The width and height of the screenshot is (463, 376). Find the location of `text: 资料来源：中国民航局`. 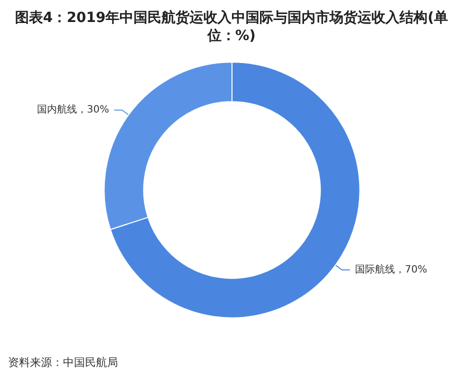

text: 资料来源：中国民航局 is located at coordinates (63, 362).